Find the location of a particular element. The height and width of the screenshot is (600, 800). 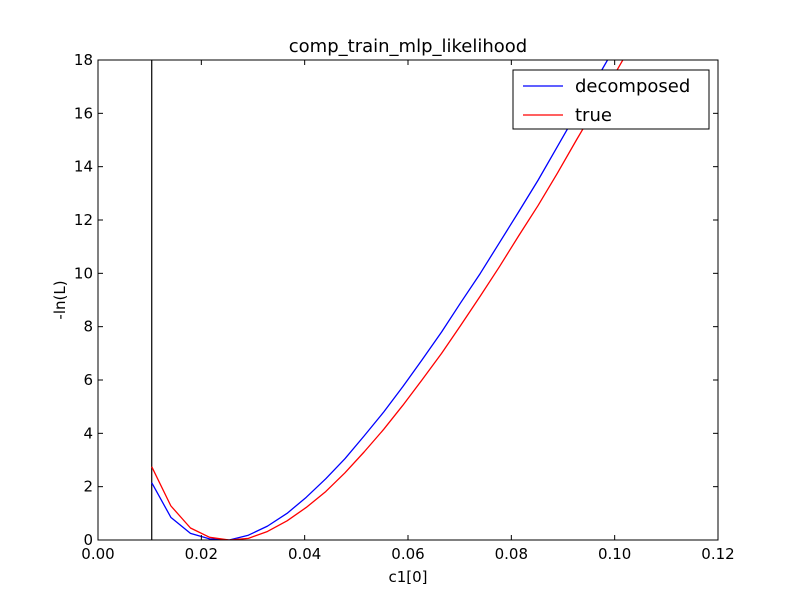

chart-title: comp_train_mlp_likelihood is located at coordinates (408, 46).